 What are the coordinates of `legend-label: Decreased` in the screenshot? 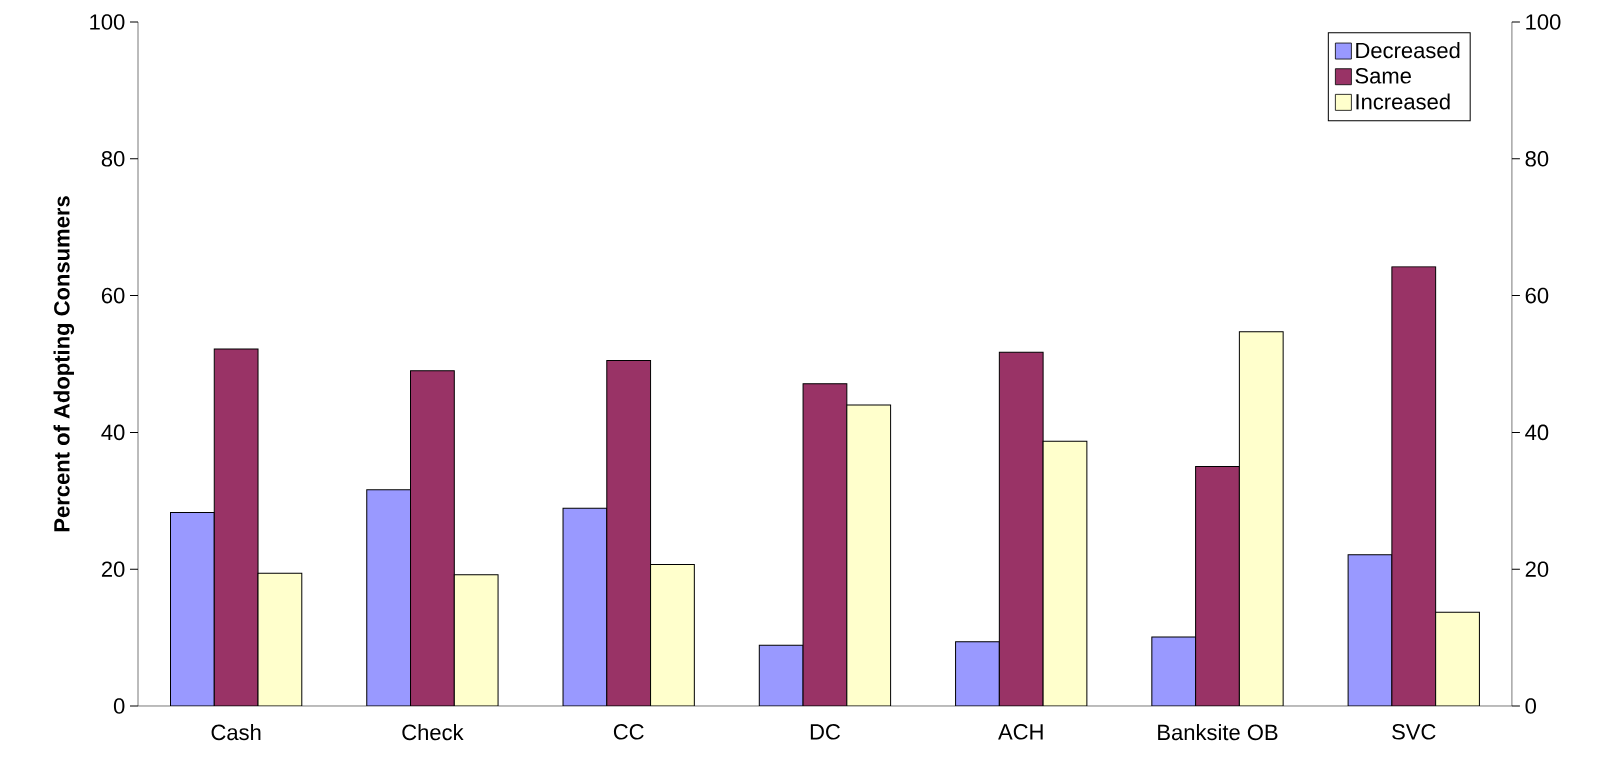 It's located at (1408, 50).